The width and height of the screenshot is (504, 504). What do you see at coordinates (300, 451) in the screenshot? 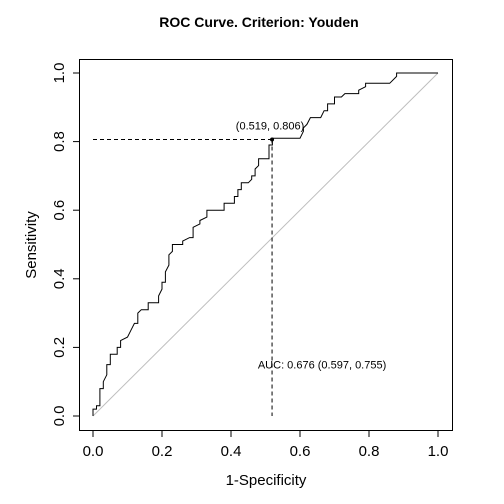
I see `x-tick-label: 0.6` at bounding box center [300, 451].